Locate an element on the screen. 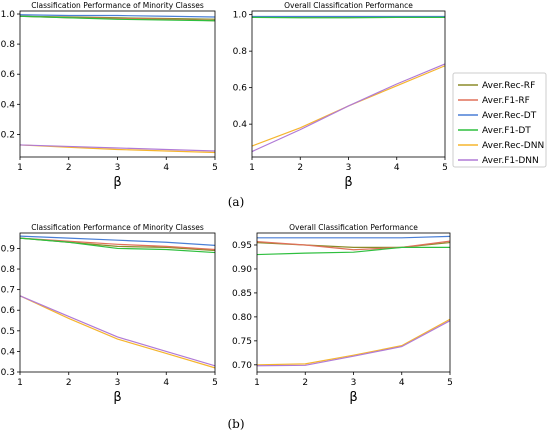 This screenshot has width=550, height=431. legend-item: Aver.Rec-DNN is located at coordinates (501, 146).